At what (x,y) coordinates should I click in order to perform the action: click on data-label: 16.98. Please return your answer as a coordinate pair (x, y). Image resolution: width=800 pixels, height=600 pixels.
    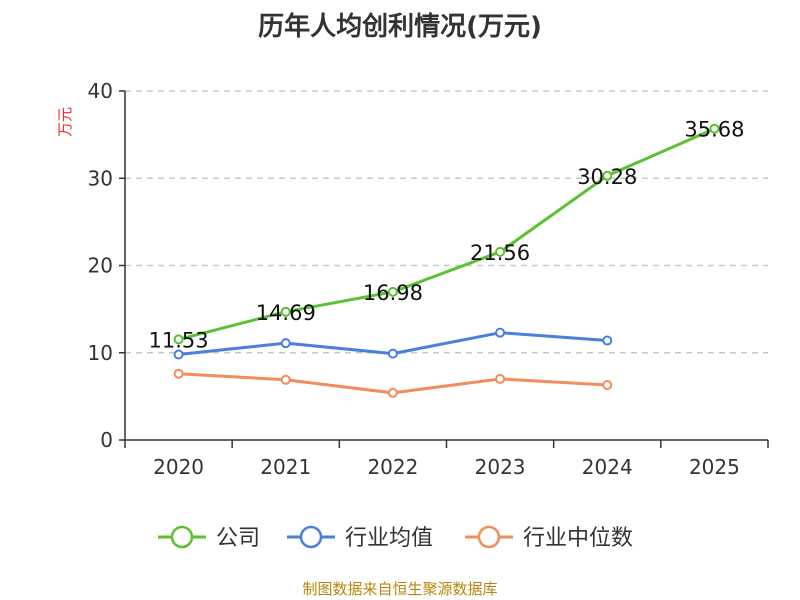
    Looking at the image, I should click on (393, 293).